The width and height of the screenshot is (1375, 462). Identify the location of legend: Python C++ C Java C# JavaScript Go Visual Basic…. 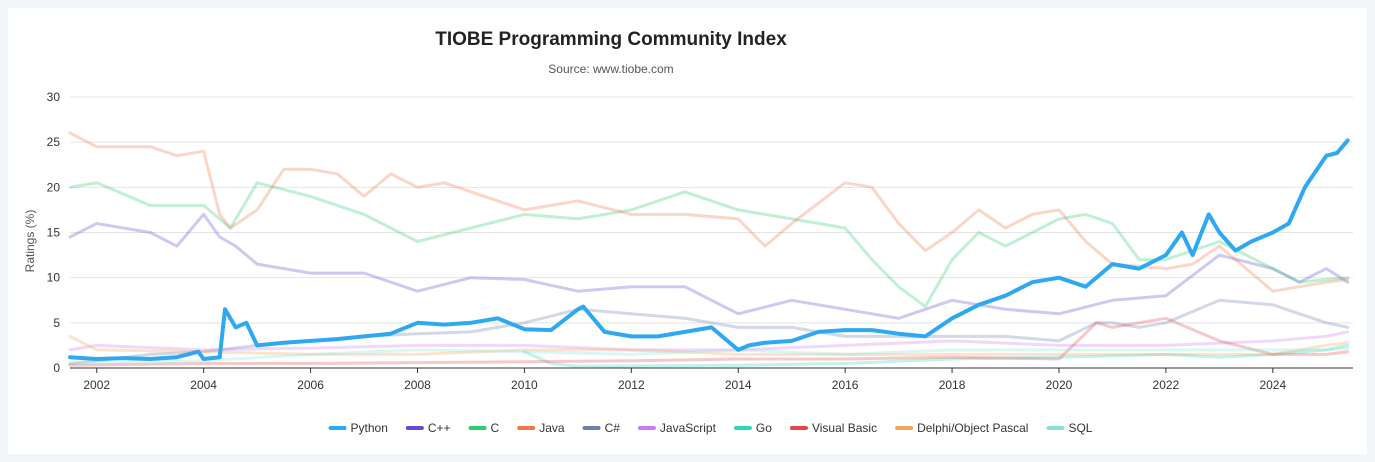
(710, 428).